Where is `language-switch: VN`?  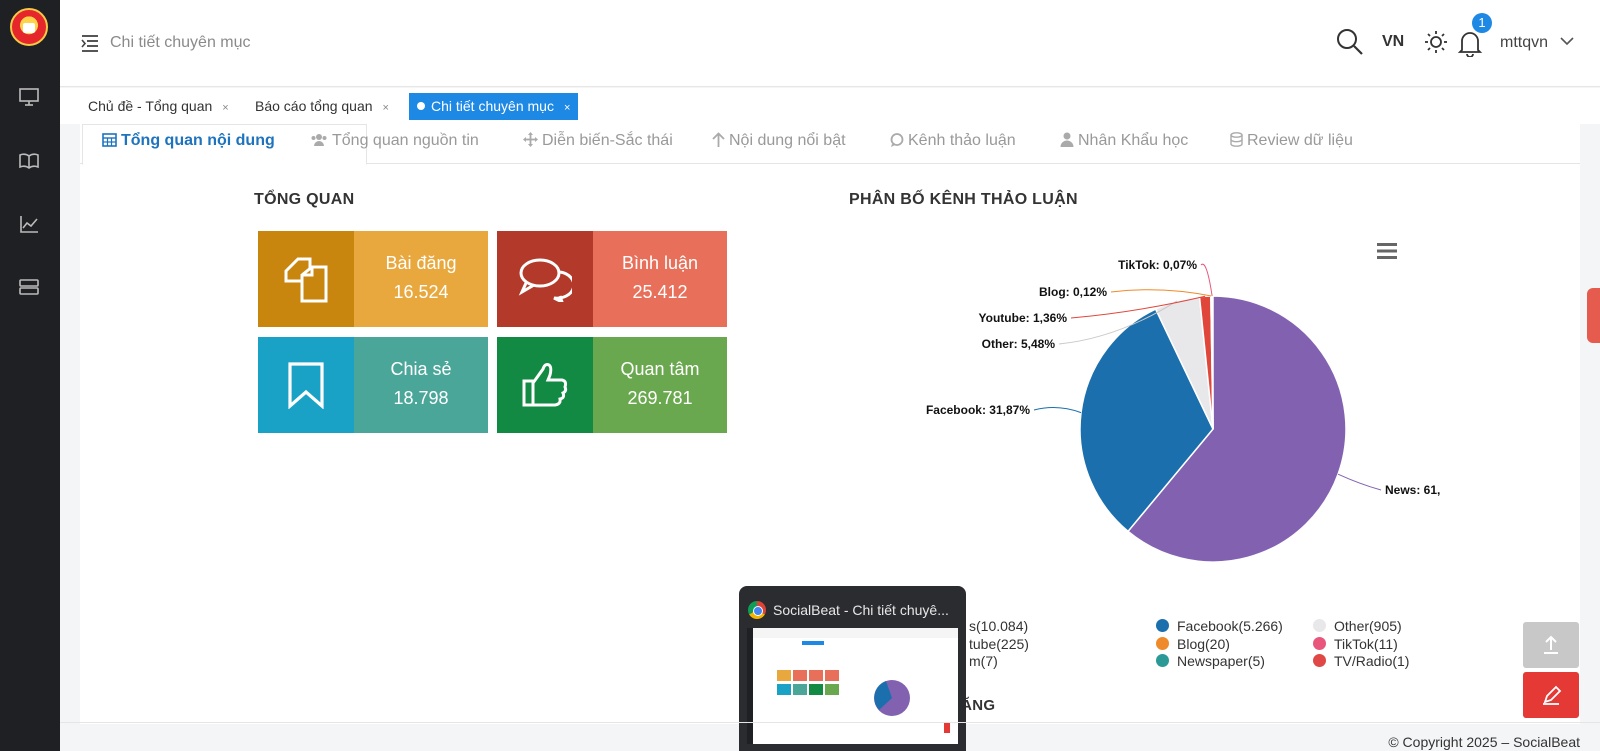 language-switch: VN is located at coordinates (1393, 41).